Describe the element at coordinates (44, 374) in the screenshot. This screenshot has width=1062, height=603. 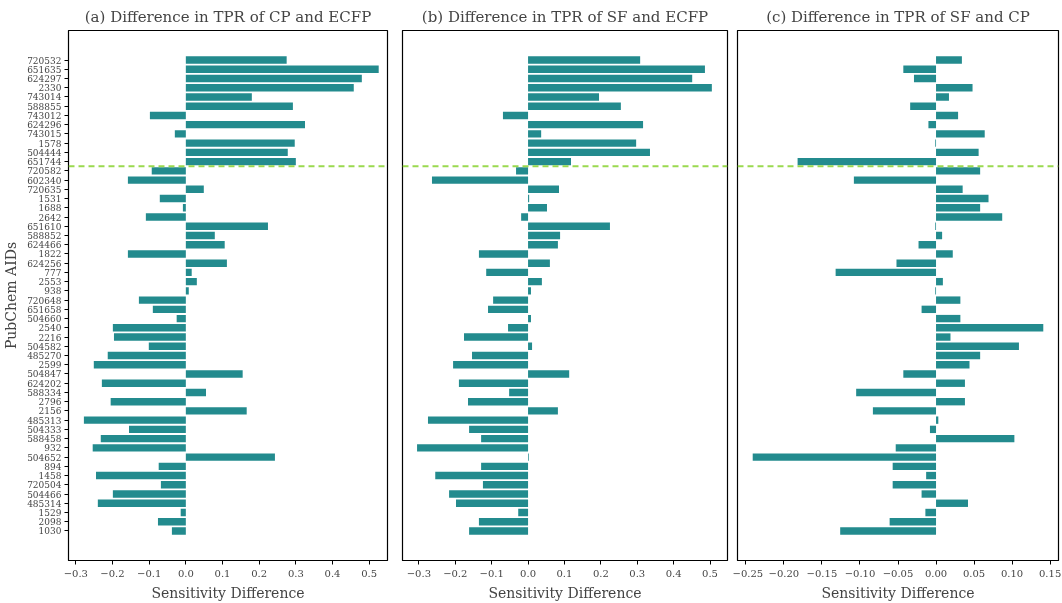
I see `y-tick-label: 504847` at that location.